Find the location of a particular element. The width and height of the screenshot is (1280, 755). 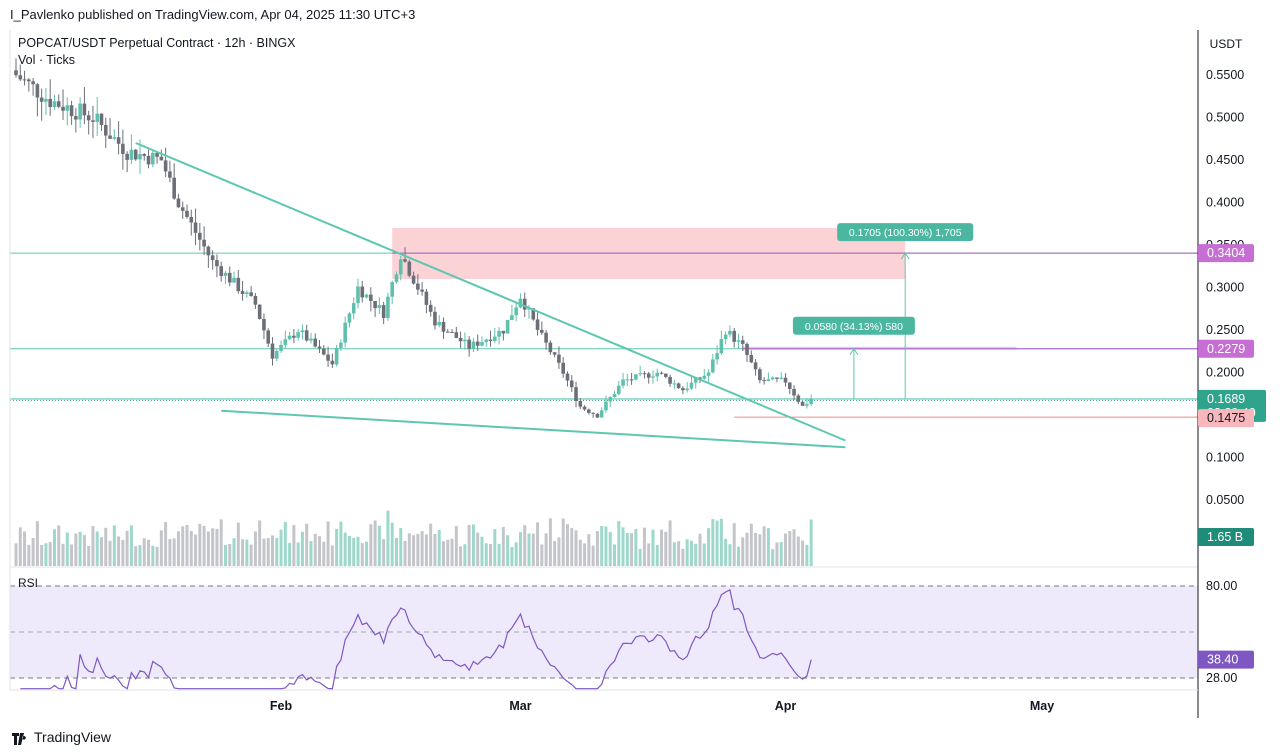

tradingview-logo-icon is located at coordinates (20, 738).